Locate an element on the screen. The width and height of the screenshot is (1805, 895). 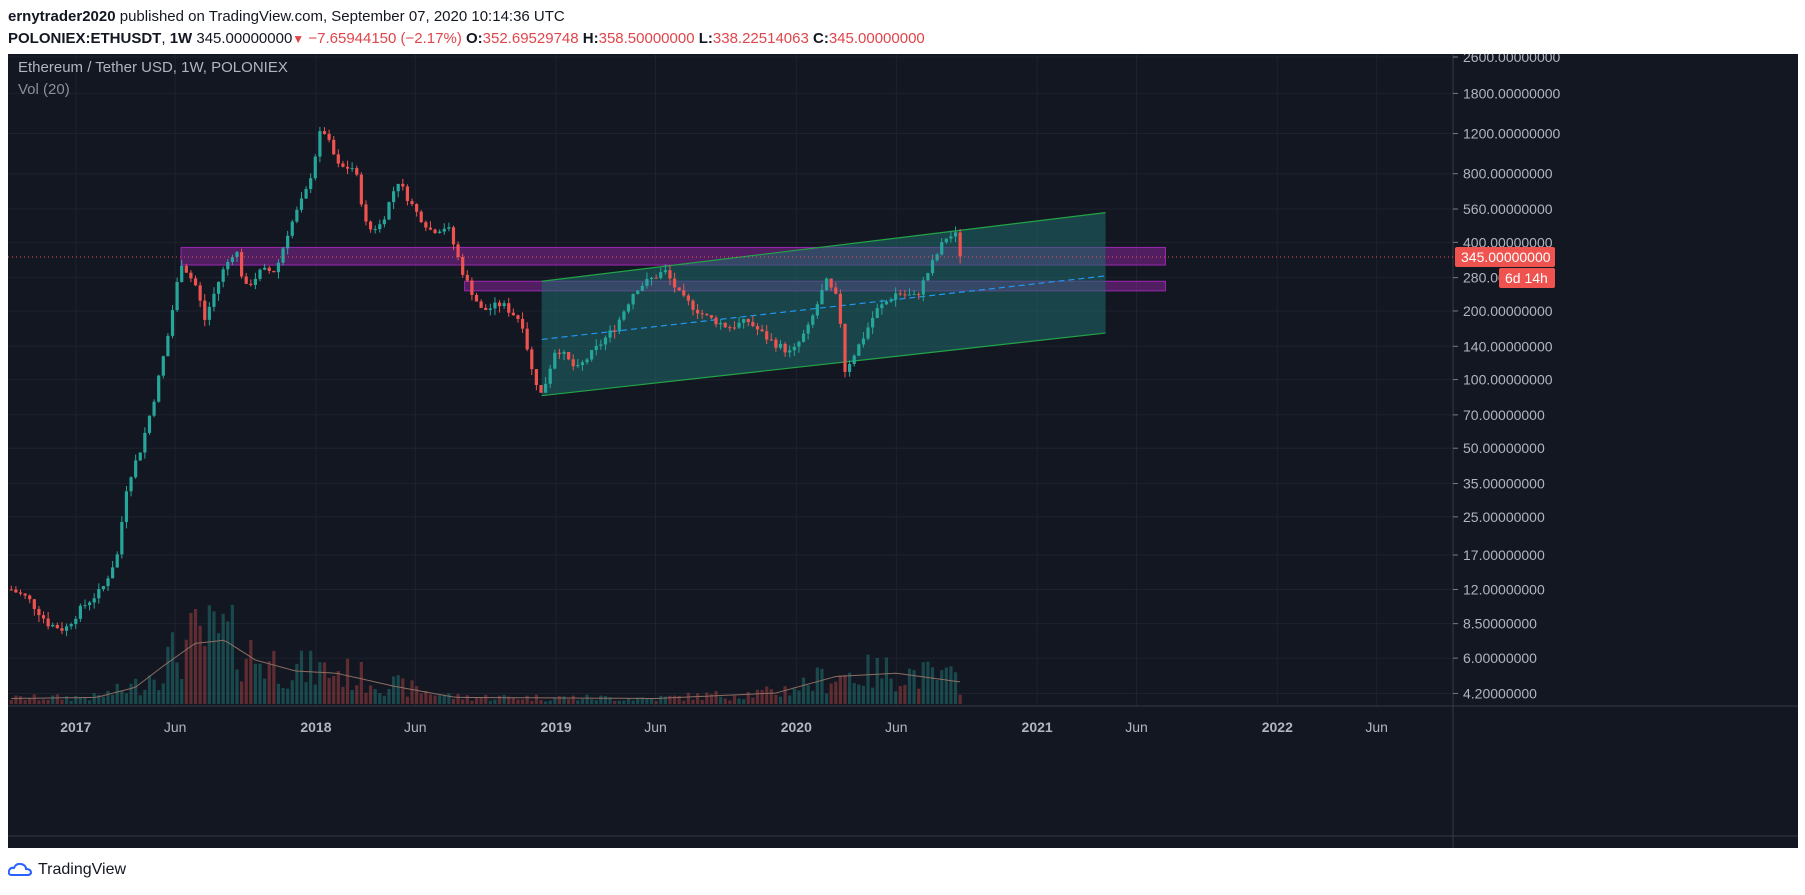
high-label: H: is located at coordinates (590, 38).